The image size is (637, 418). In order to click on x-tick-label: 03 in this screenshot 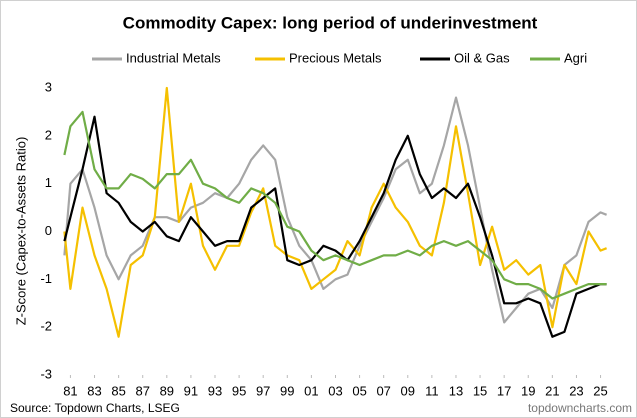, I will do `click(335, 390)`.